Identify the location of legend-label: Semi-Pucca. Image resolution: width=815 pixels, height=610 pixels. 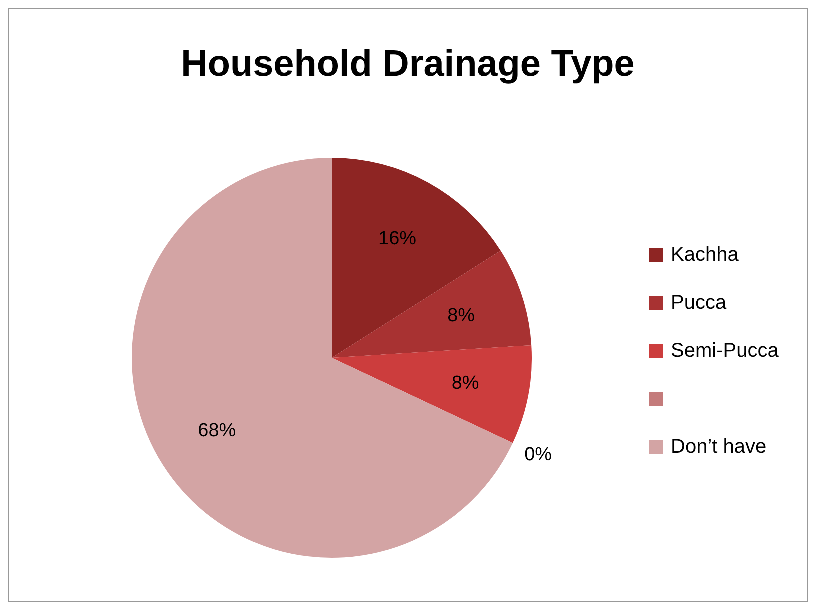
(725, 351).